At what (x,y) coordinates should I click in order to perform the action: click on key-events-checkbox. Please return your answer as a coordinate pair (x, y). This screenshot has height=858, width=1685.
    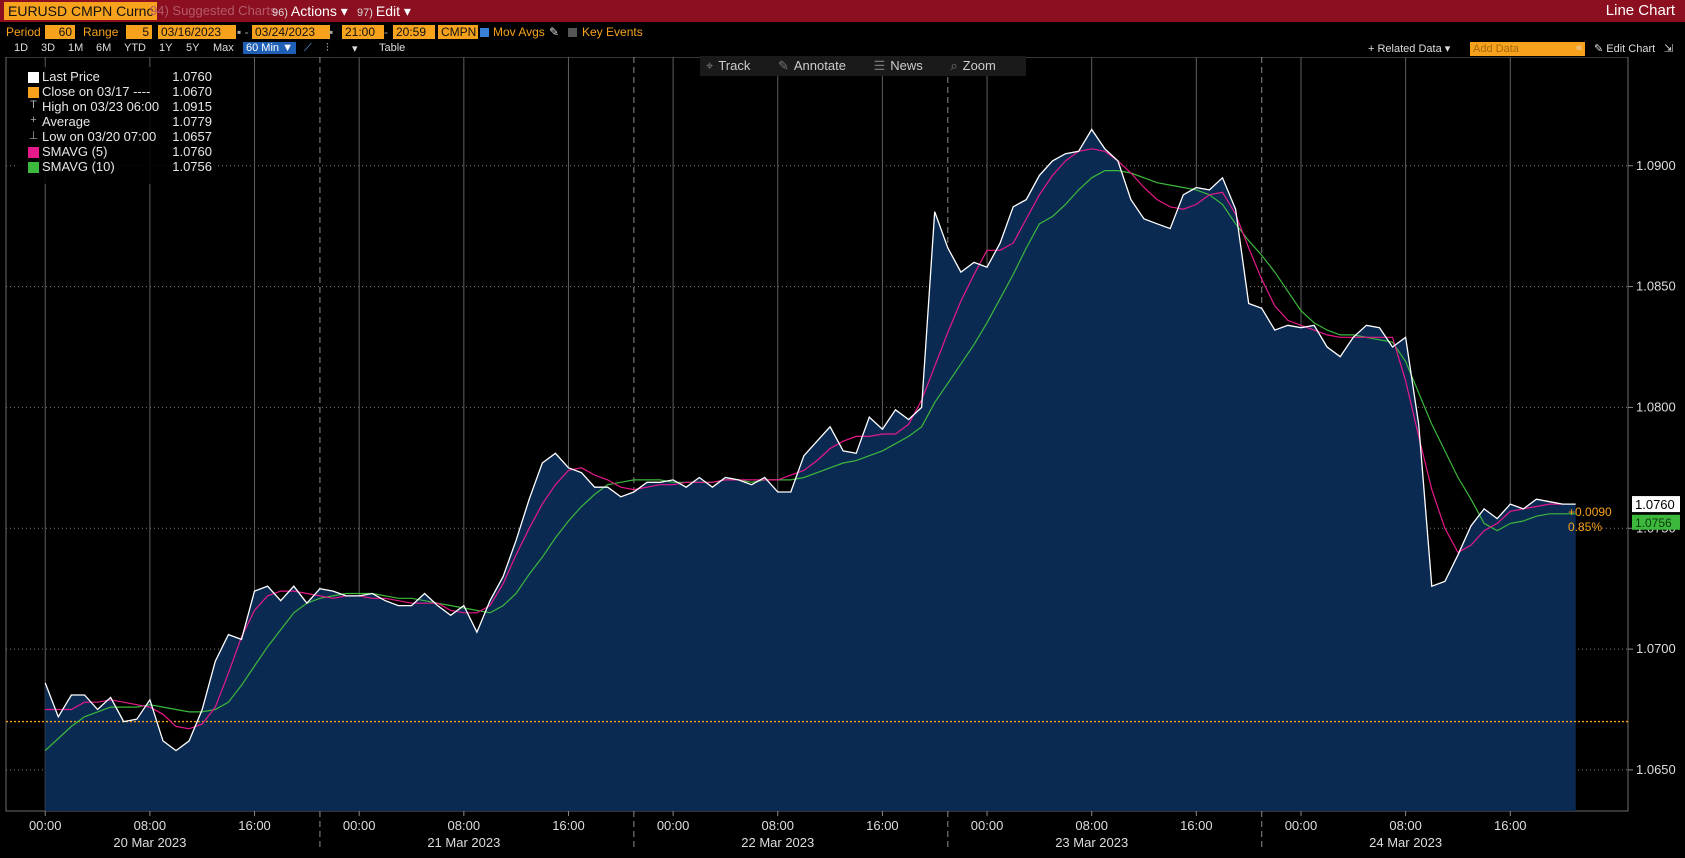
    Looking at the image, I should click on (572, 32).